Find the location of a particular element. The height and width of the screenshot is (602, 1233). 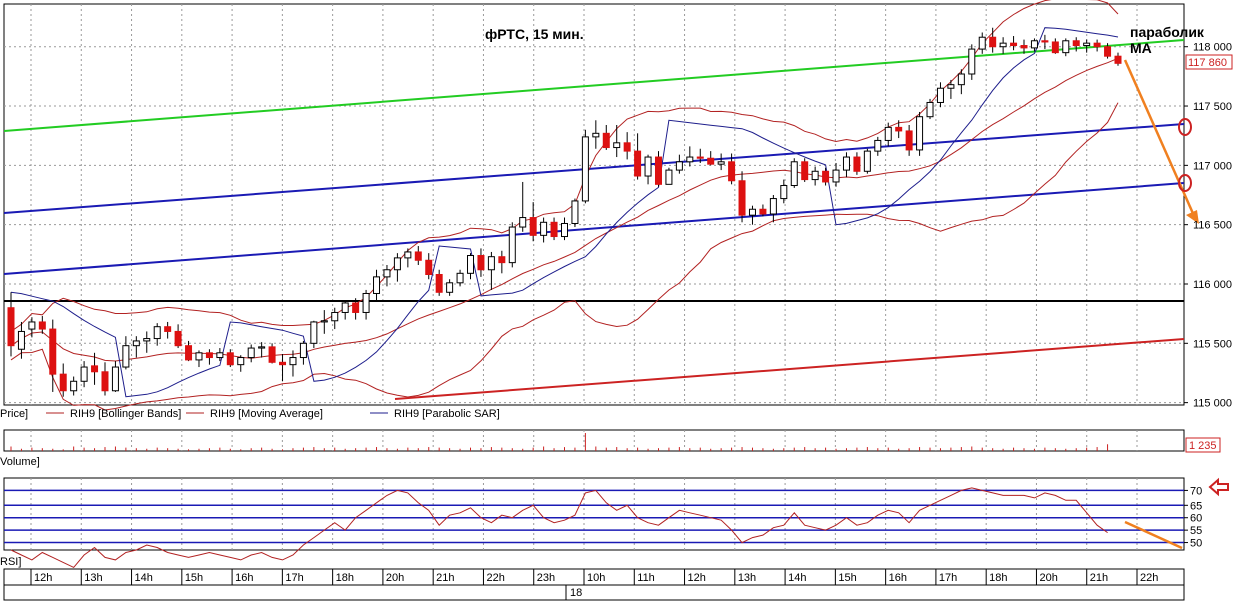

rsi-series is located at coordinates (559, 528).